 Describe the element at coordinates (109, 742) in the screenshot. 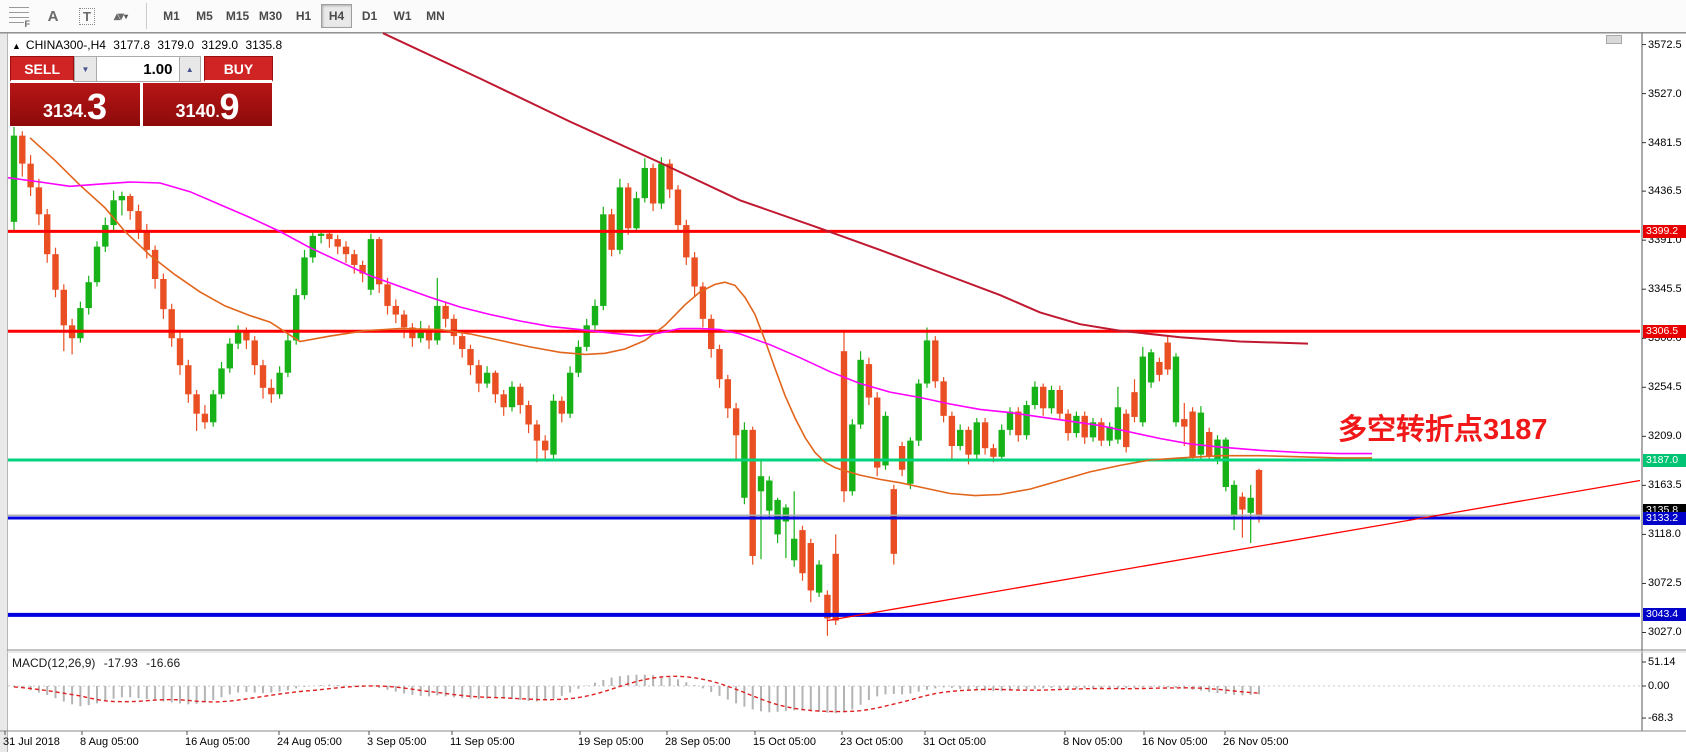

I see `time-axis-label: 8 Aug 05:00` at that location.